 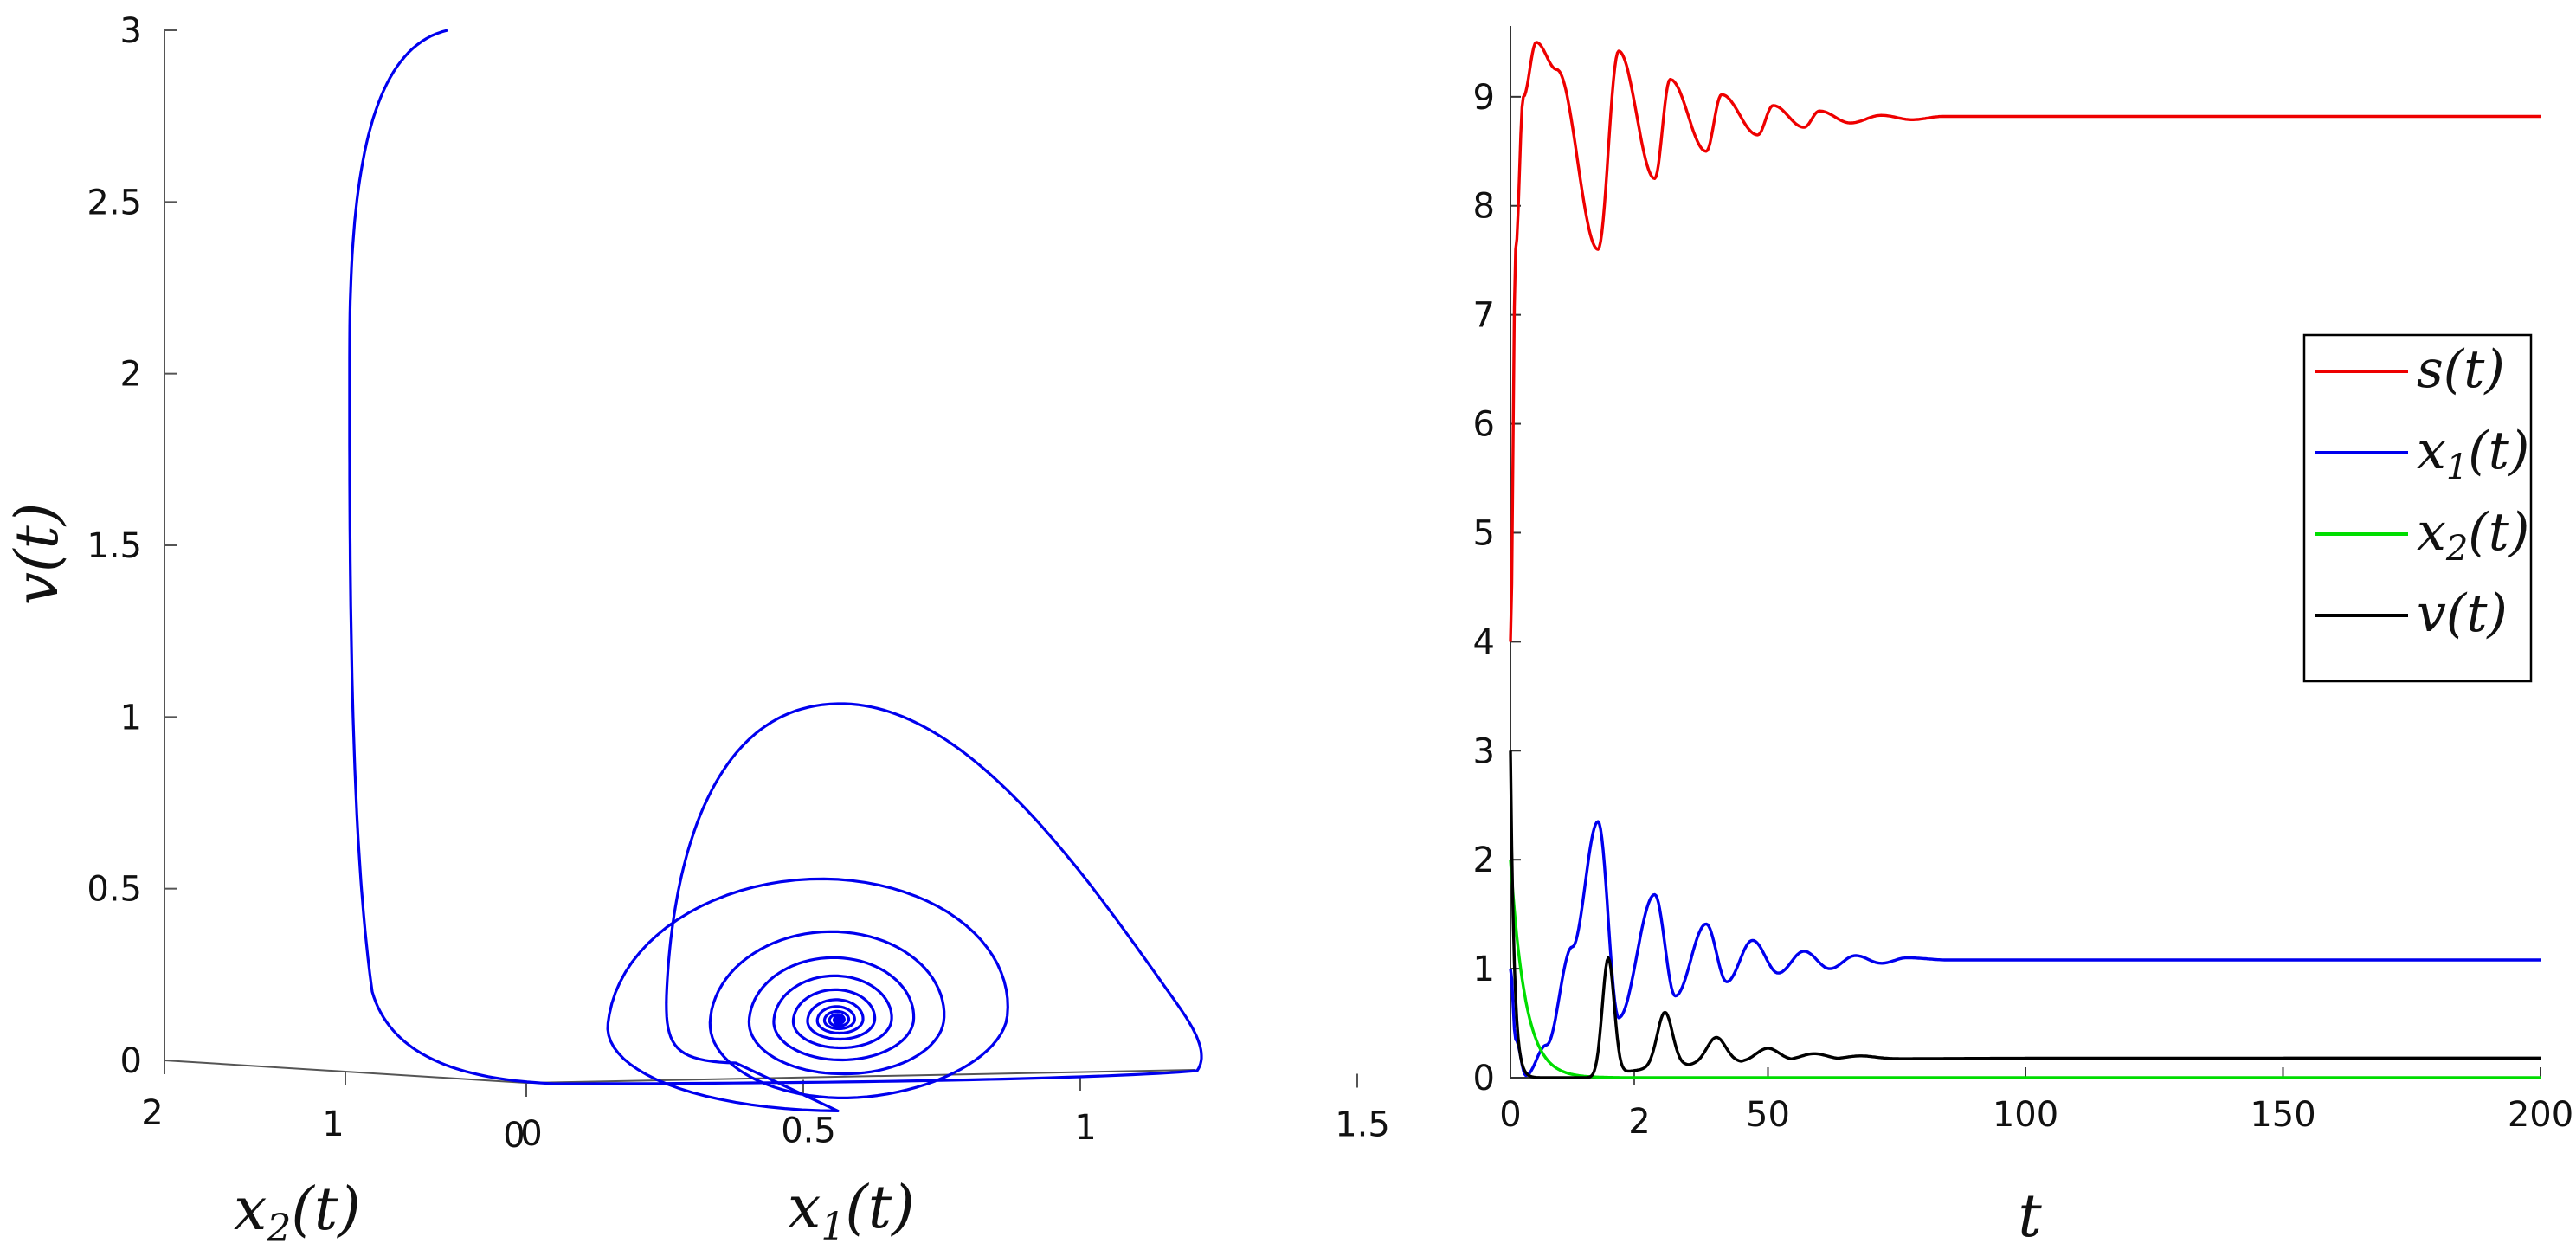 What do you see at coordinates (1484, 425) in the screenshot?
I see `y-tick-label: 6` at bounding box center [1484, 425].